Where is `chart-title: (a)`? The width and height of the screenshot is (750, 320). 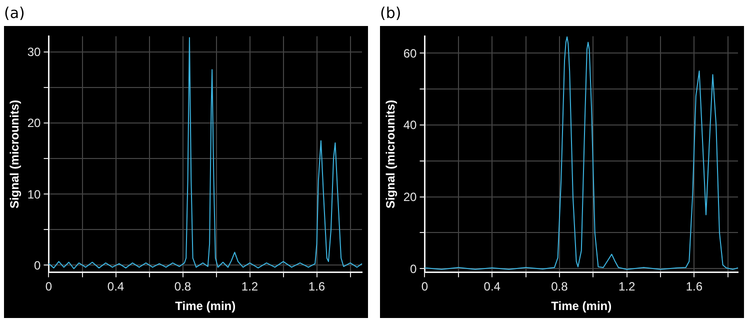 chart-title: (a) is located at coordinates (15, 13).